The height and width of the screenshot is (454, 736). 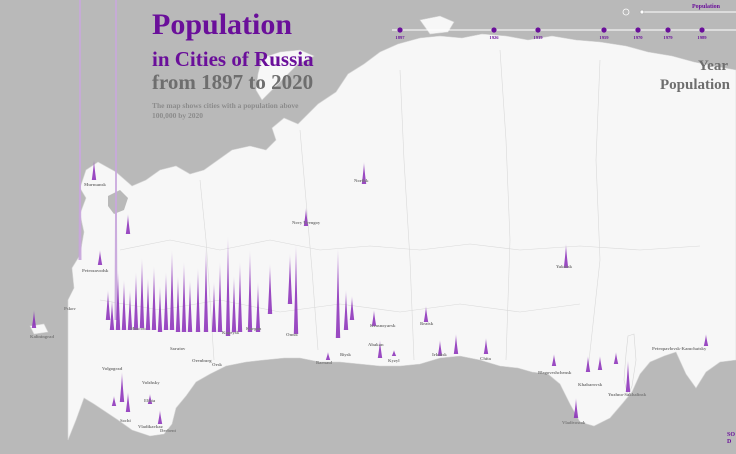 What do you see at coordinates (285, 75) in the screenshot?
I see `novaya-zemlya` at bounding box center [285, 75].